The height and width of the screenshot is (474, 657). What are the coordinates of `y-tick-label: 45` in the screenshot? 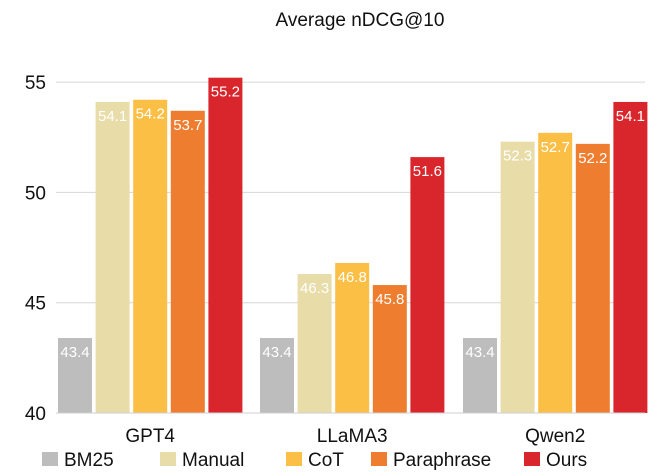 It's located at (35, 304).